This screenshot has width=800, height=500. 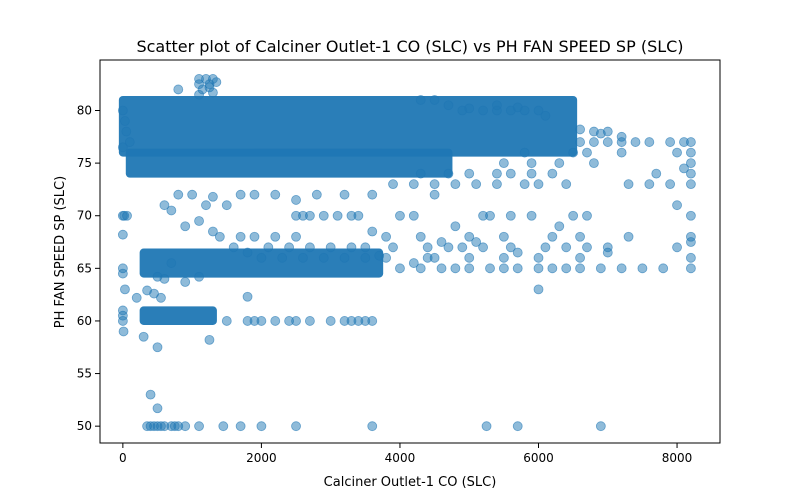 What do you see at coordinates (84, 321) in the screenshot?
I see `y-tick-label: 60` at bounding box center [84, 321].